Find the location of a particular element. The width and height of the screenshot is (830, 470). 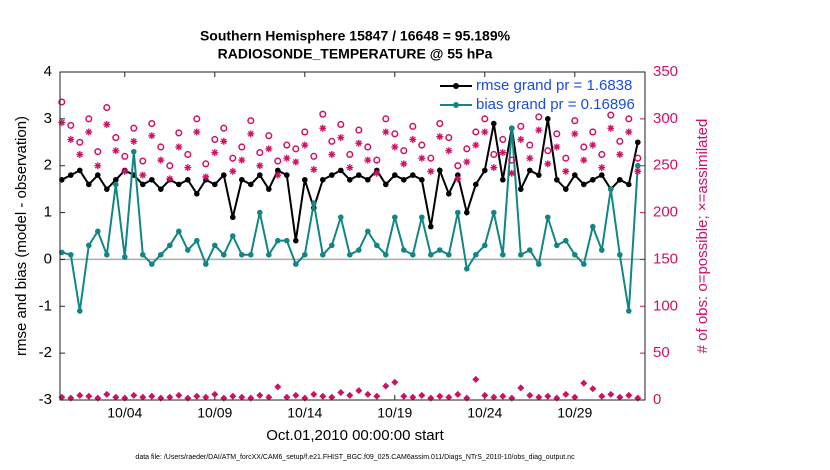

y2-tick-label: 50 is located at coordinates (661, 352).